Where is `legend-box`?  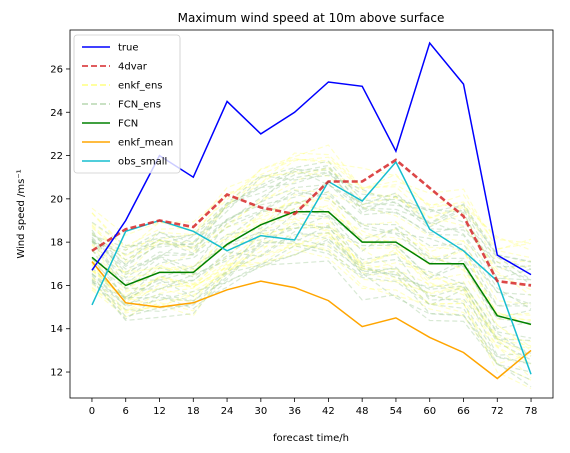 legend-box is located at coordinates (127, 104).